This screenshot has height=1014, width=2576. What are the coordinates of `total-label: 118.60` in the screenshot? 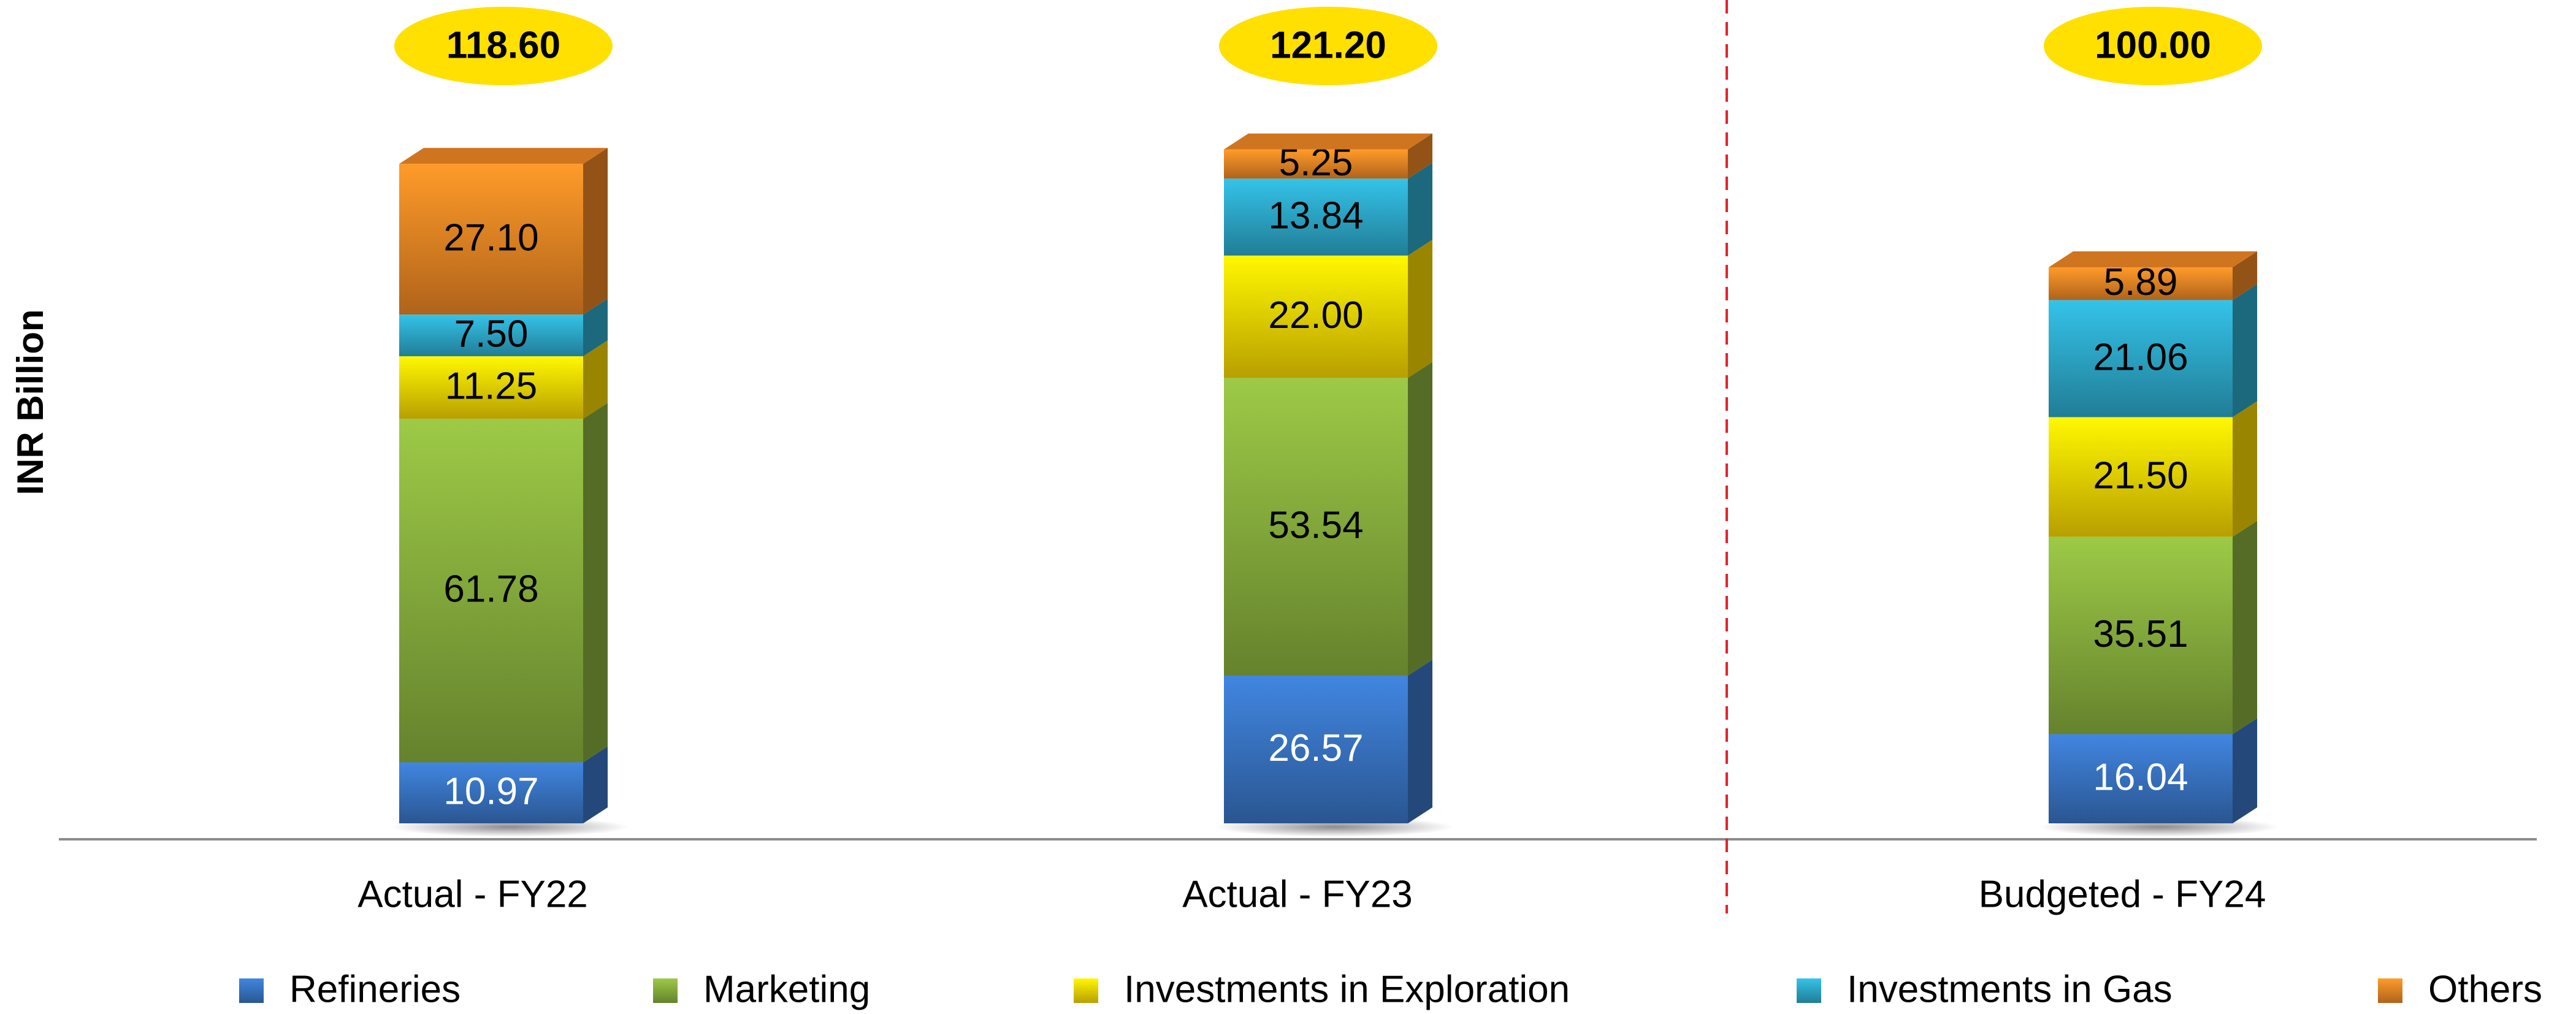 It's located at (503, 45).